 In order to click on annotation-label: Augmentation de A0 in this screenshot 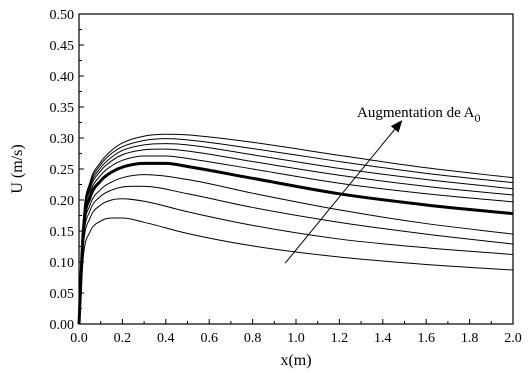, I will do `click(418, 115)`.